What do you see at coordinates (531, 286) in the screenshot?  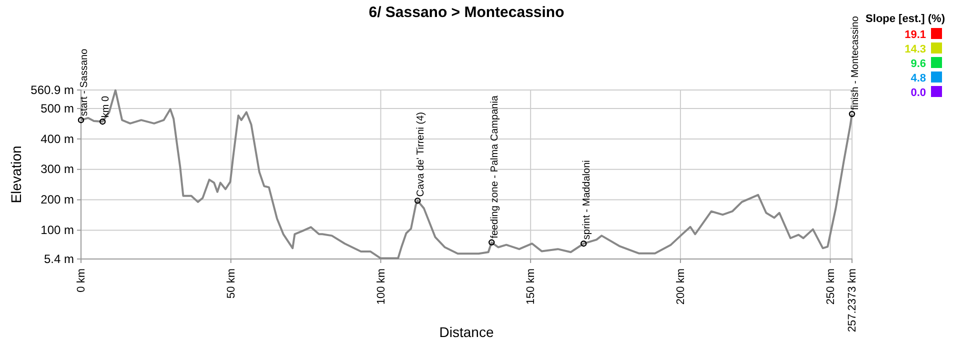 I see `x-tick-label: 150 km` at bounding box center [531, 286].